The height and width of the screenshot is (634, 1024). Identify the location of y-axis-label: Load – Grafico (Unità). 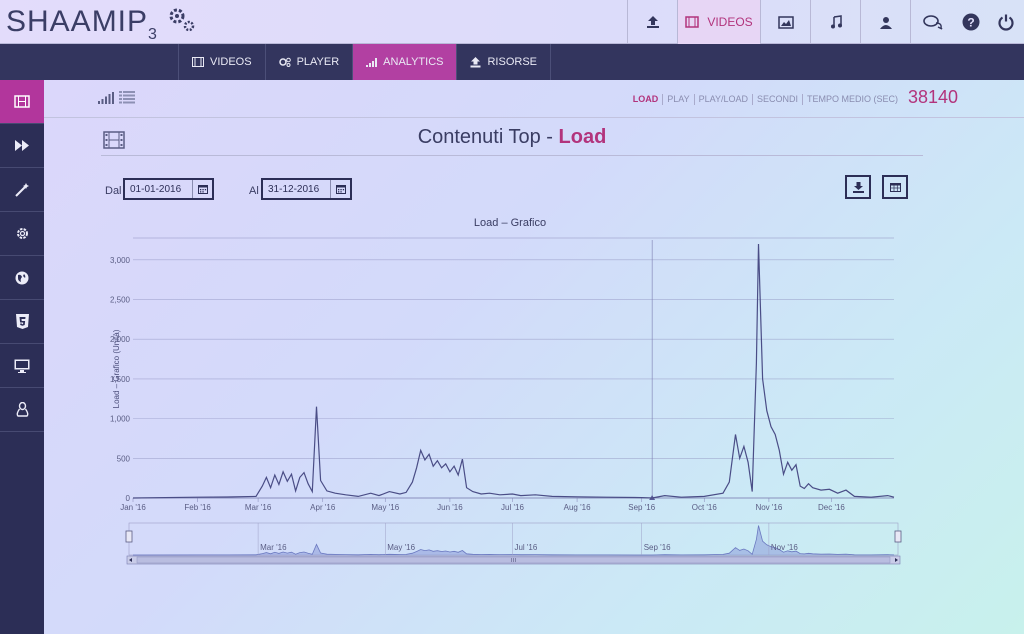
(116, 368).